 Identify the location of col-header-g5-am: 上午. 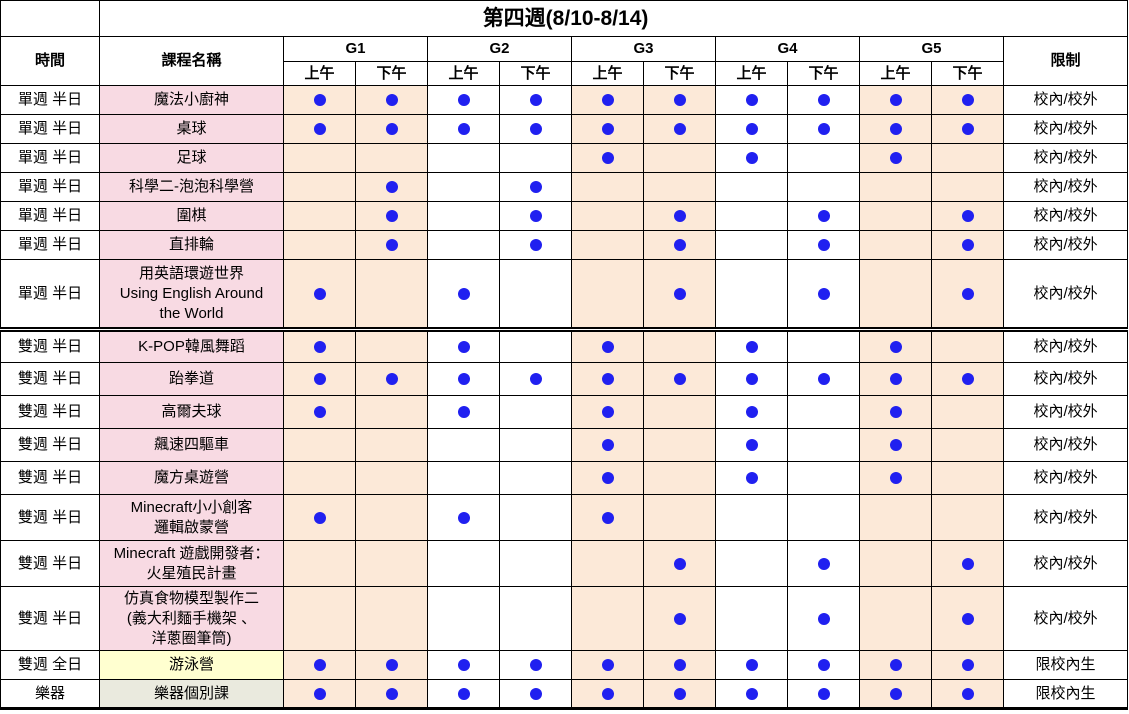
(895, 73).